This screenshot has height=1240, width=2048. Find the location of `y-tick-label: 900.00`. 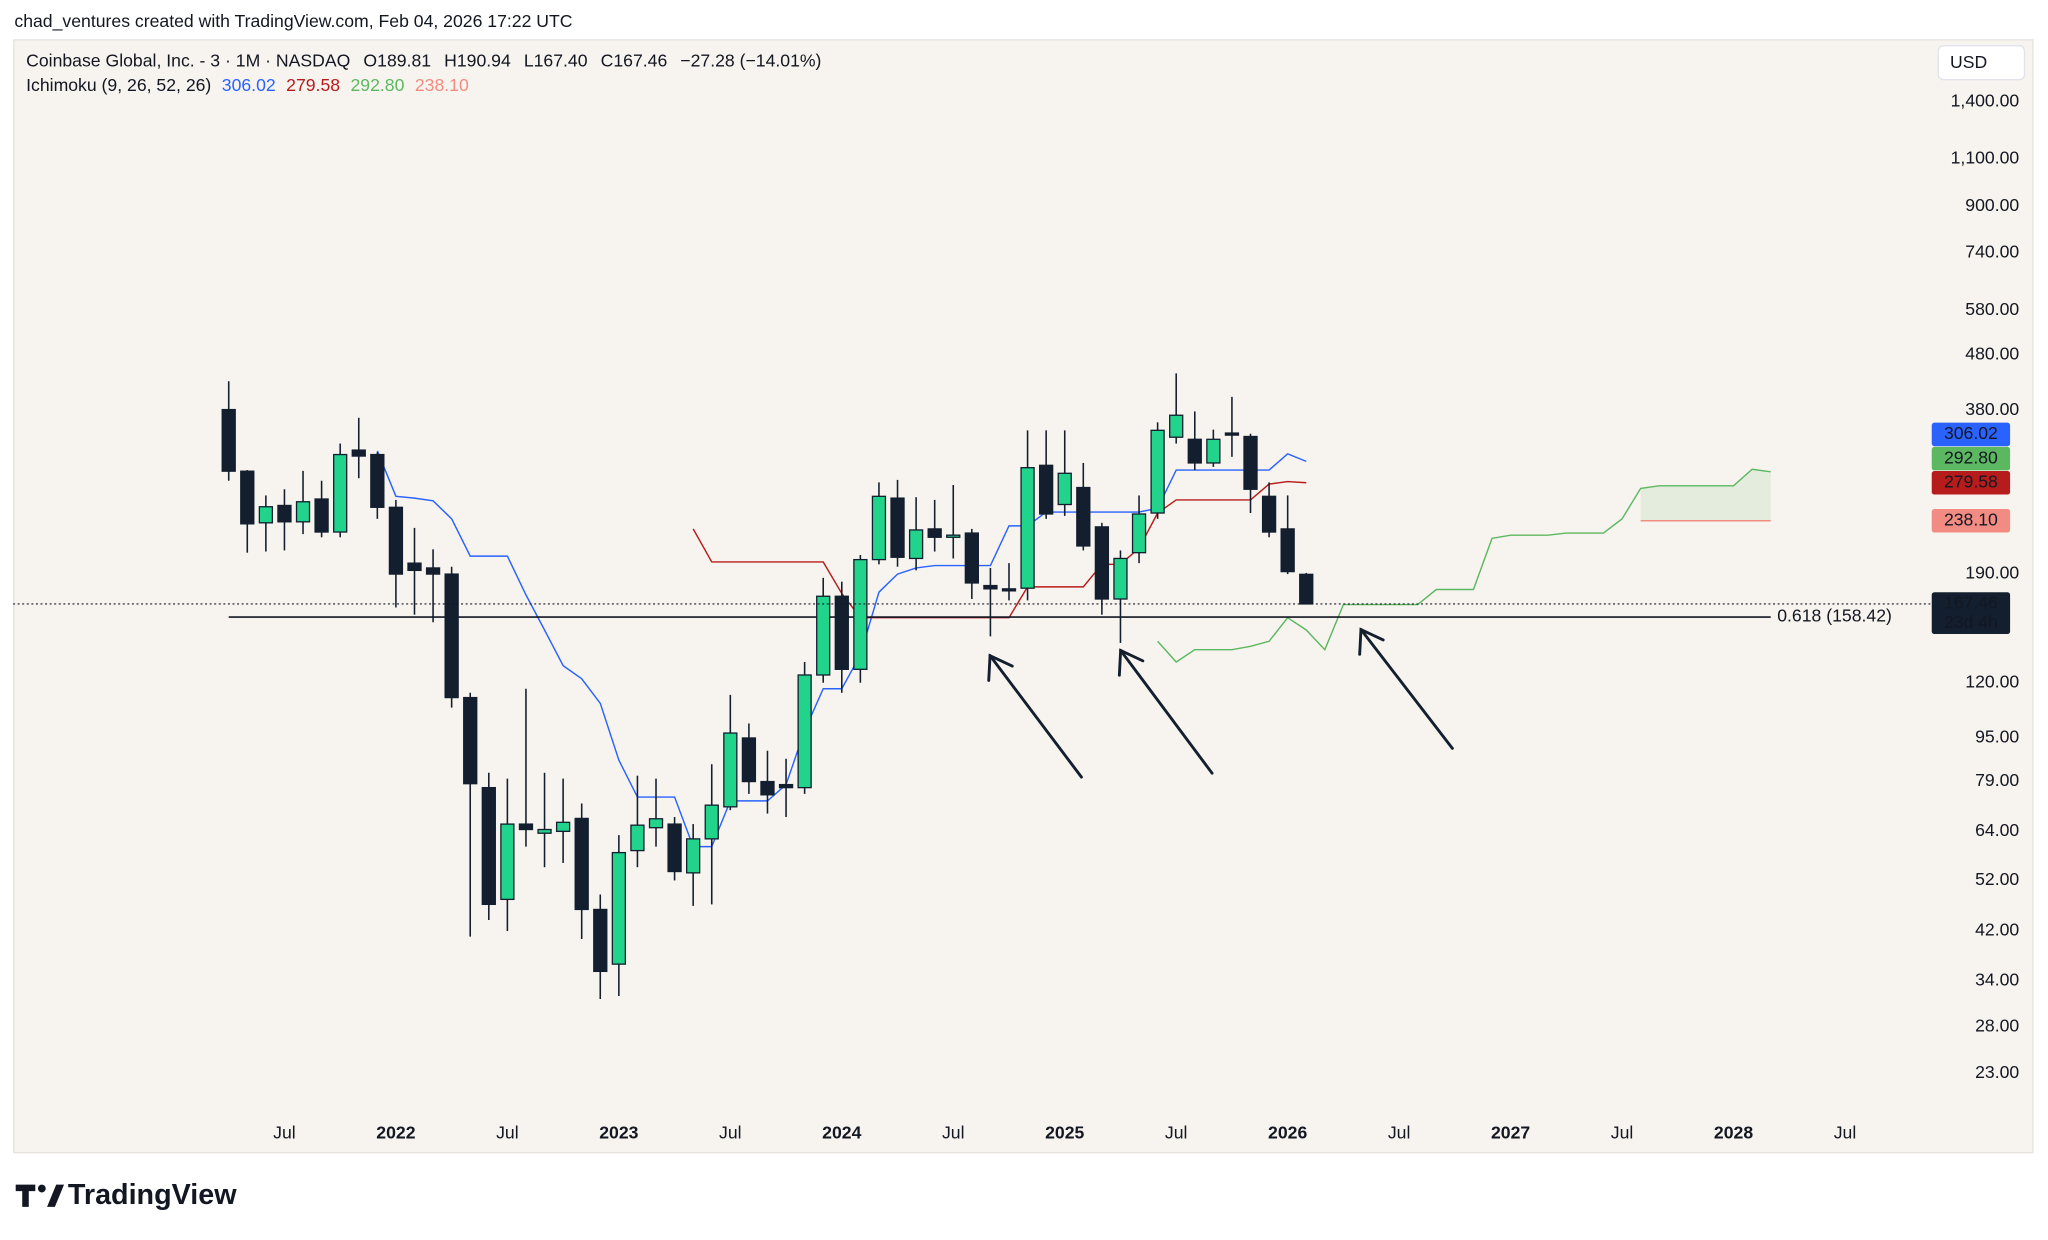

y-tick-label: 900.00 is located at coordinates (1992, 205).